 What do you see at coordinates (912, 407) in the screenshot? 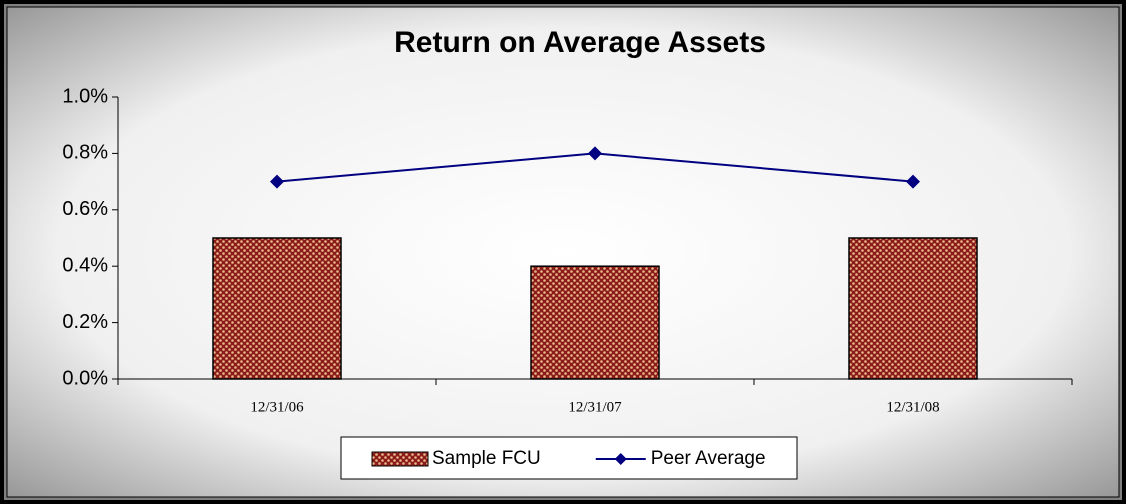
I see `x-tick-label: 12/31/08` at bounding box center [912, 407].